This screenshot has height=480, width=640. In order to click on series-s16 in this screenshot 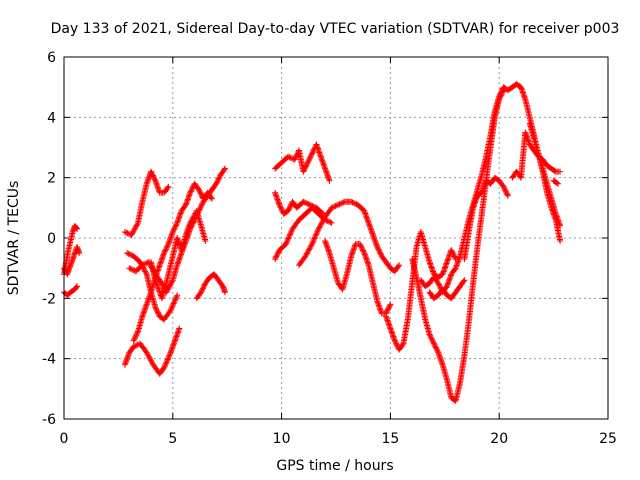, I will do `click(421, 291)`.